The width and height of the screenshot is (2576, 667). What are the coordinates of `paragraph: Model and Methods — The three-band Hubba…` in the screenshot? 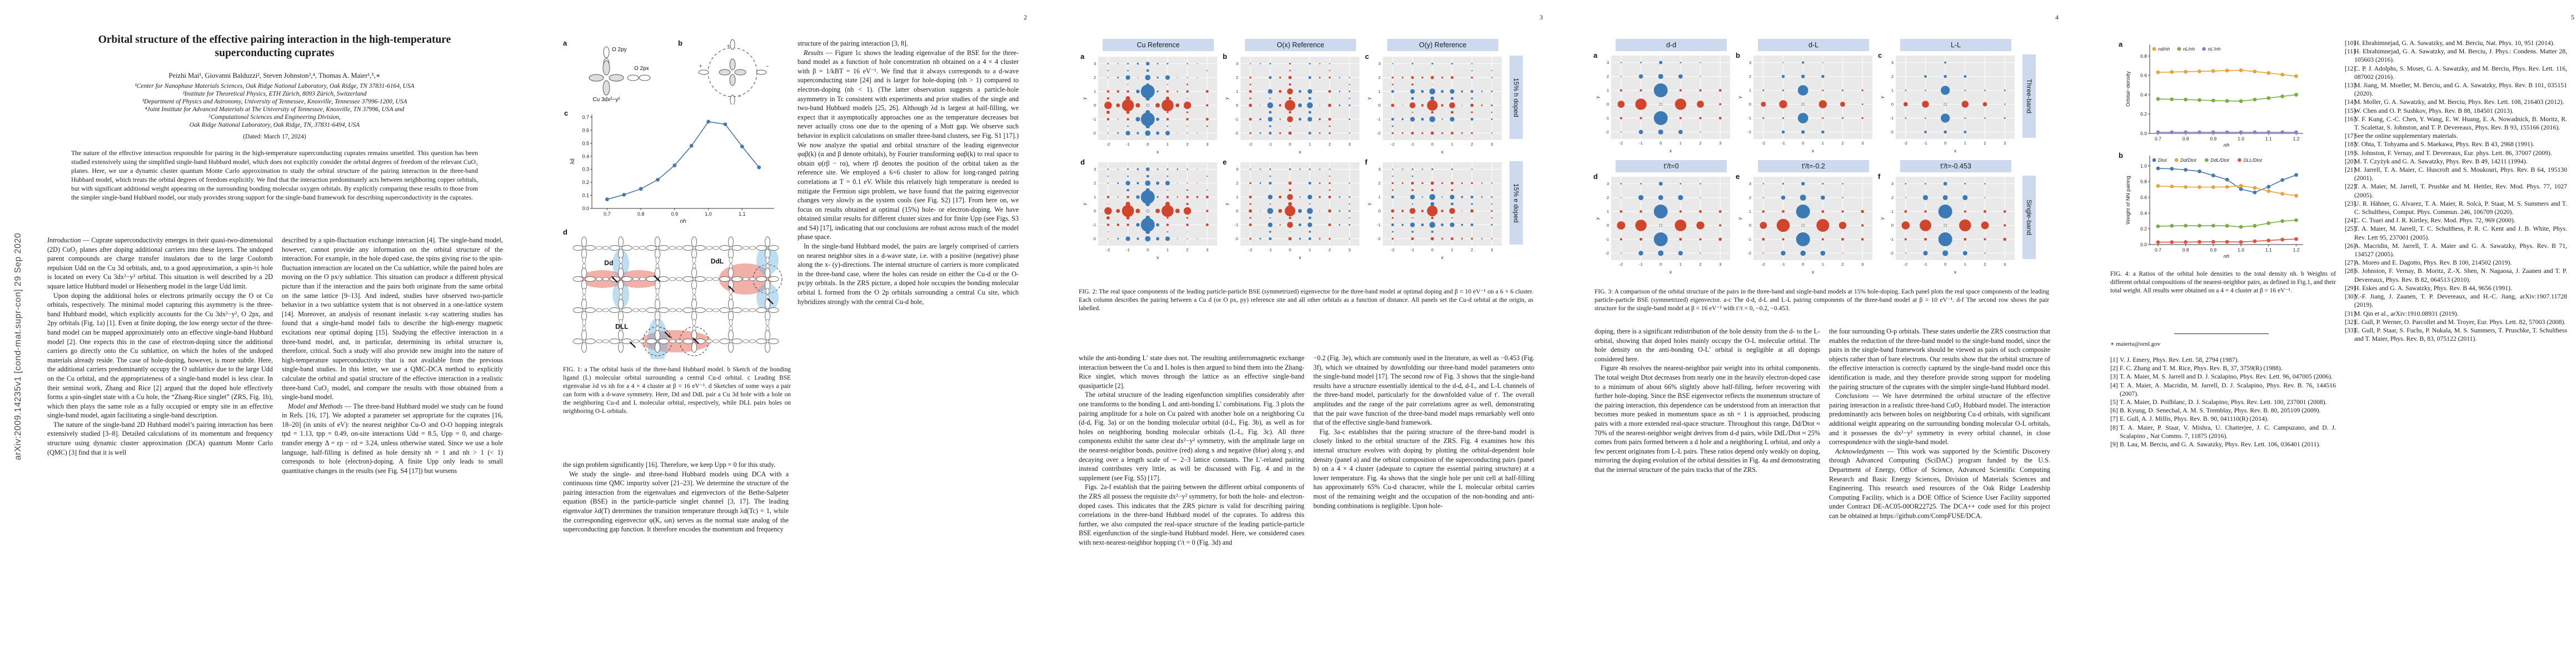 It's located at (392, 438).